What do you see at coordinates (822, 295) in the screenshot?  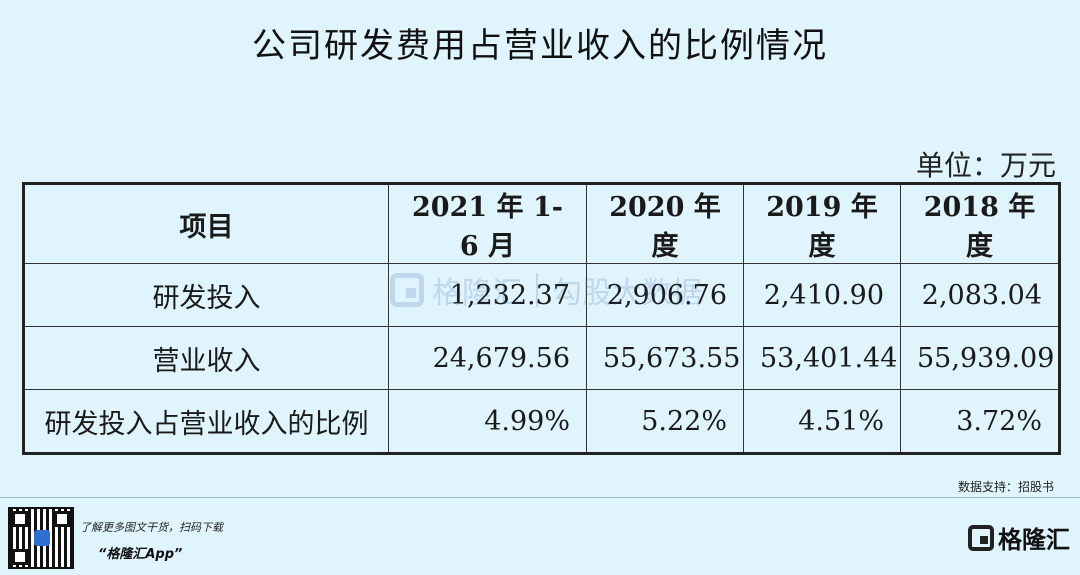 I see `table-cell: 2,410.90` at bounding box center [822, 295].